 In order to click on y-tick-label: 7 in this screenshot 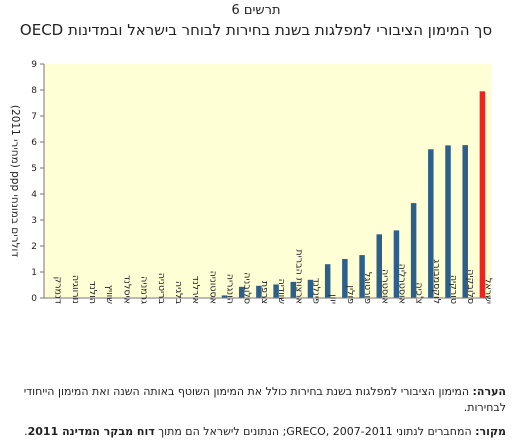, I will do `click(34, 117)`.